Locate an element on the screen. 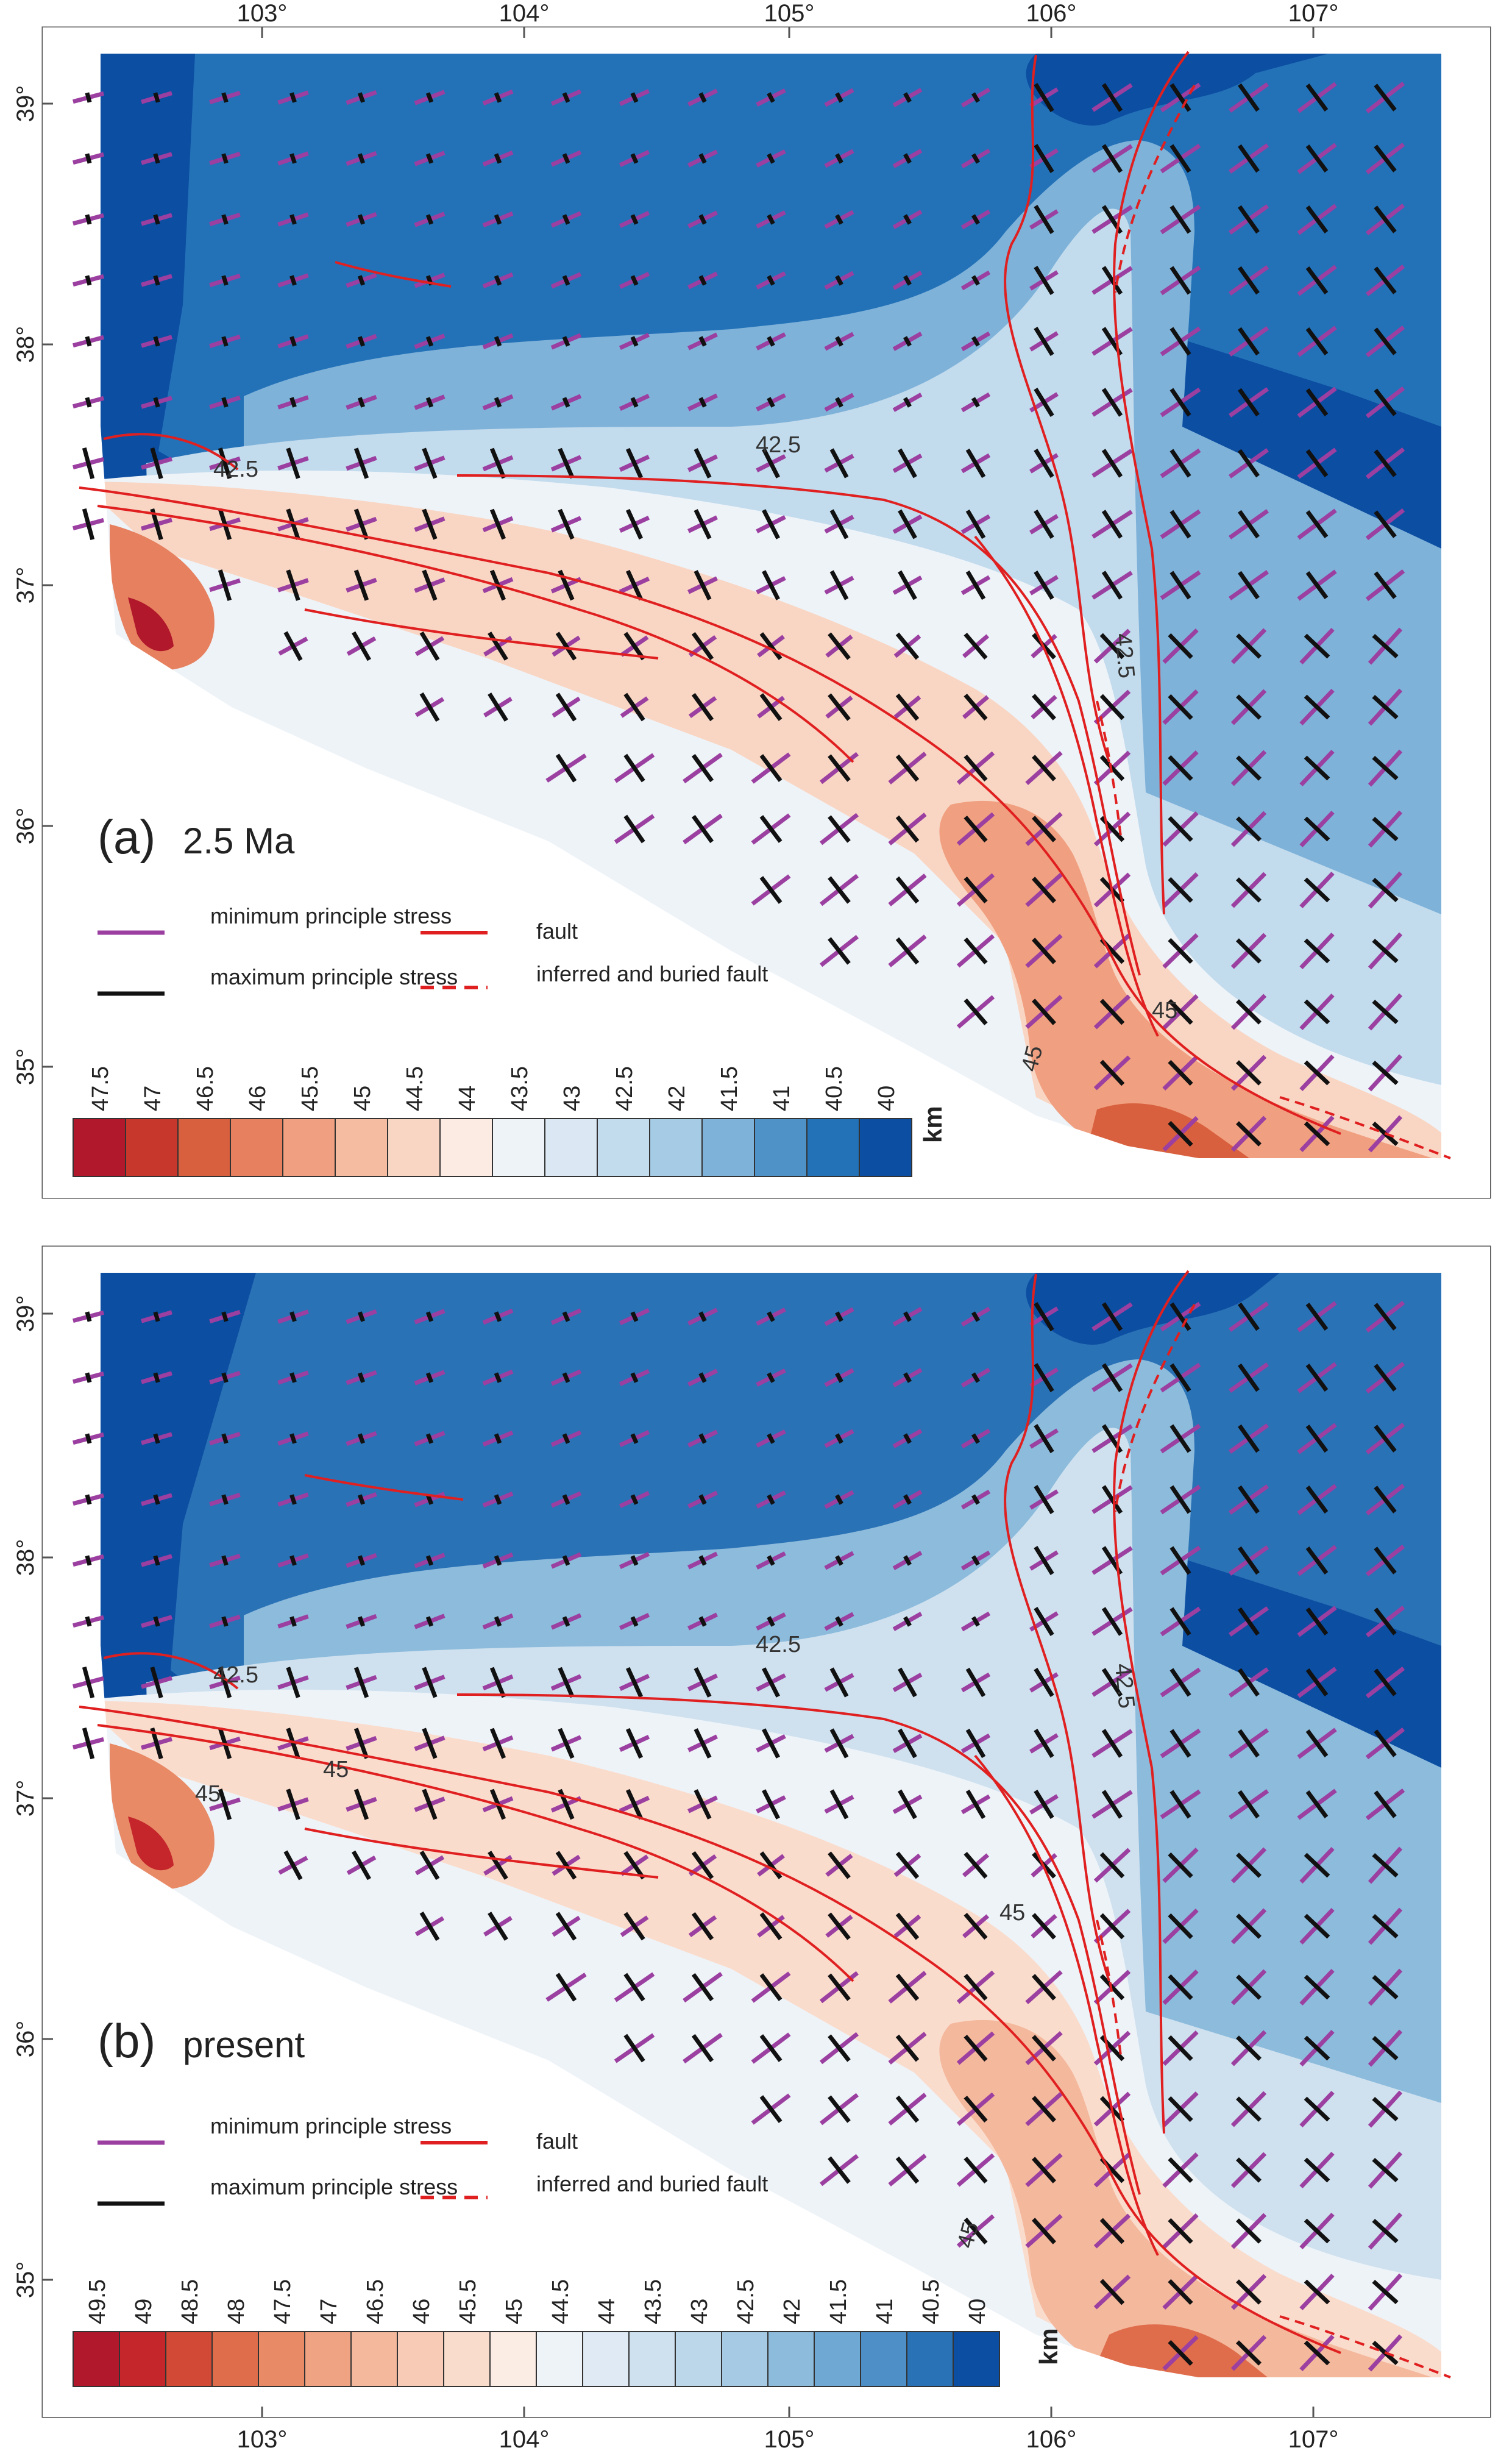 The image size is (1512, 2459). colorbar-tick-label: 41.5 is located at coordinates (839, 2301).